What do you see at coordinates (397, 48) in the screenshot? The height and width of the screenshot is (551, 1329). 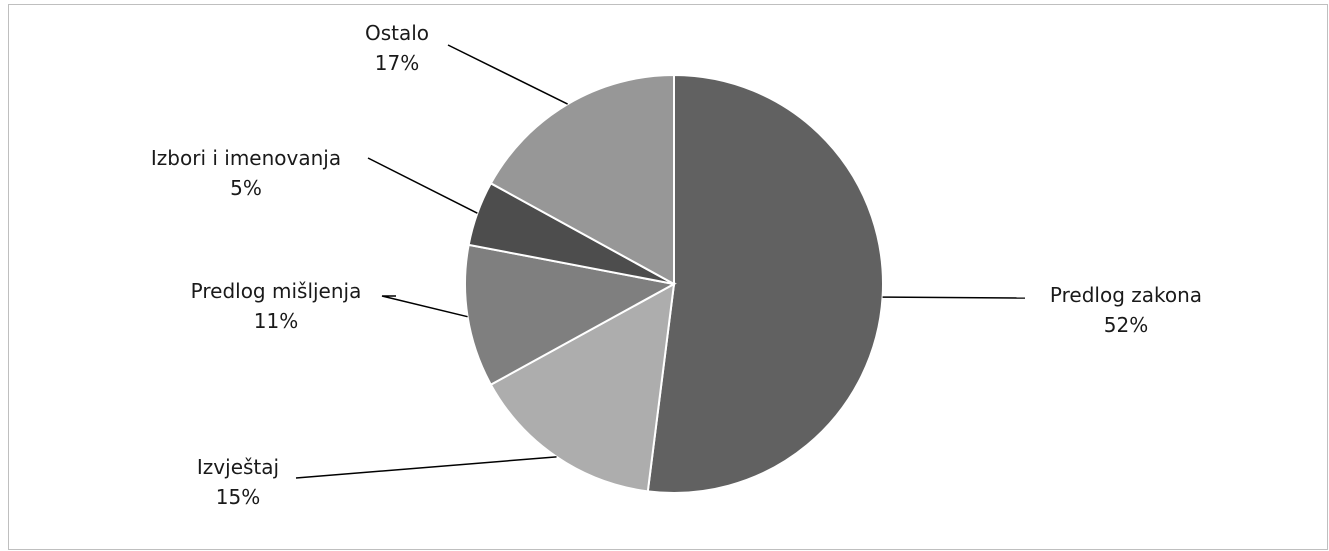 I see `label-ostalo: Ostalo 17%` at bounding box center [397, 48].